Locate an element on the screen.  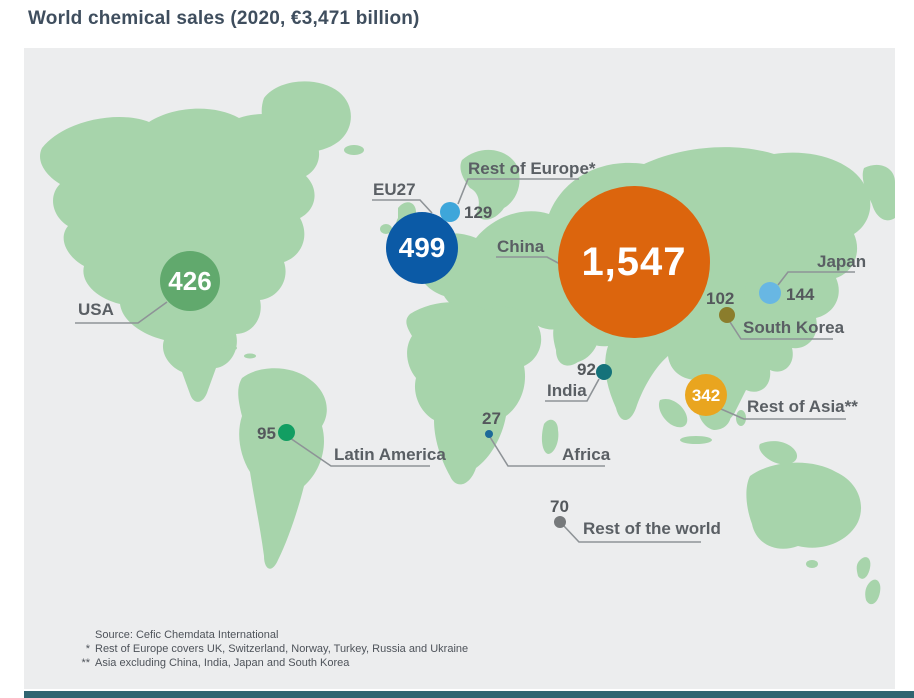
rest-of-europe-bubble is located at coordinates (450, 212).